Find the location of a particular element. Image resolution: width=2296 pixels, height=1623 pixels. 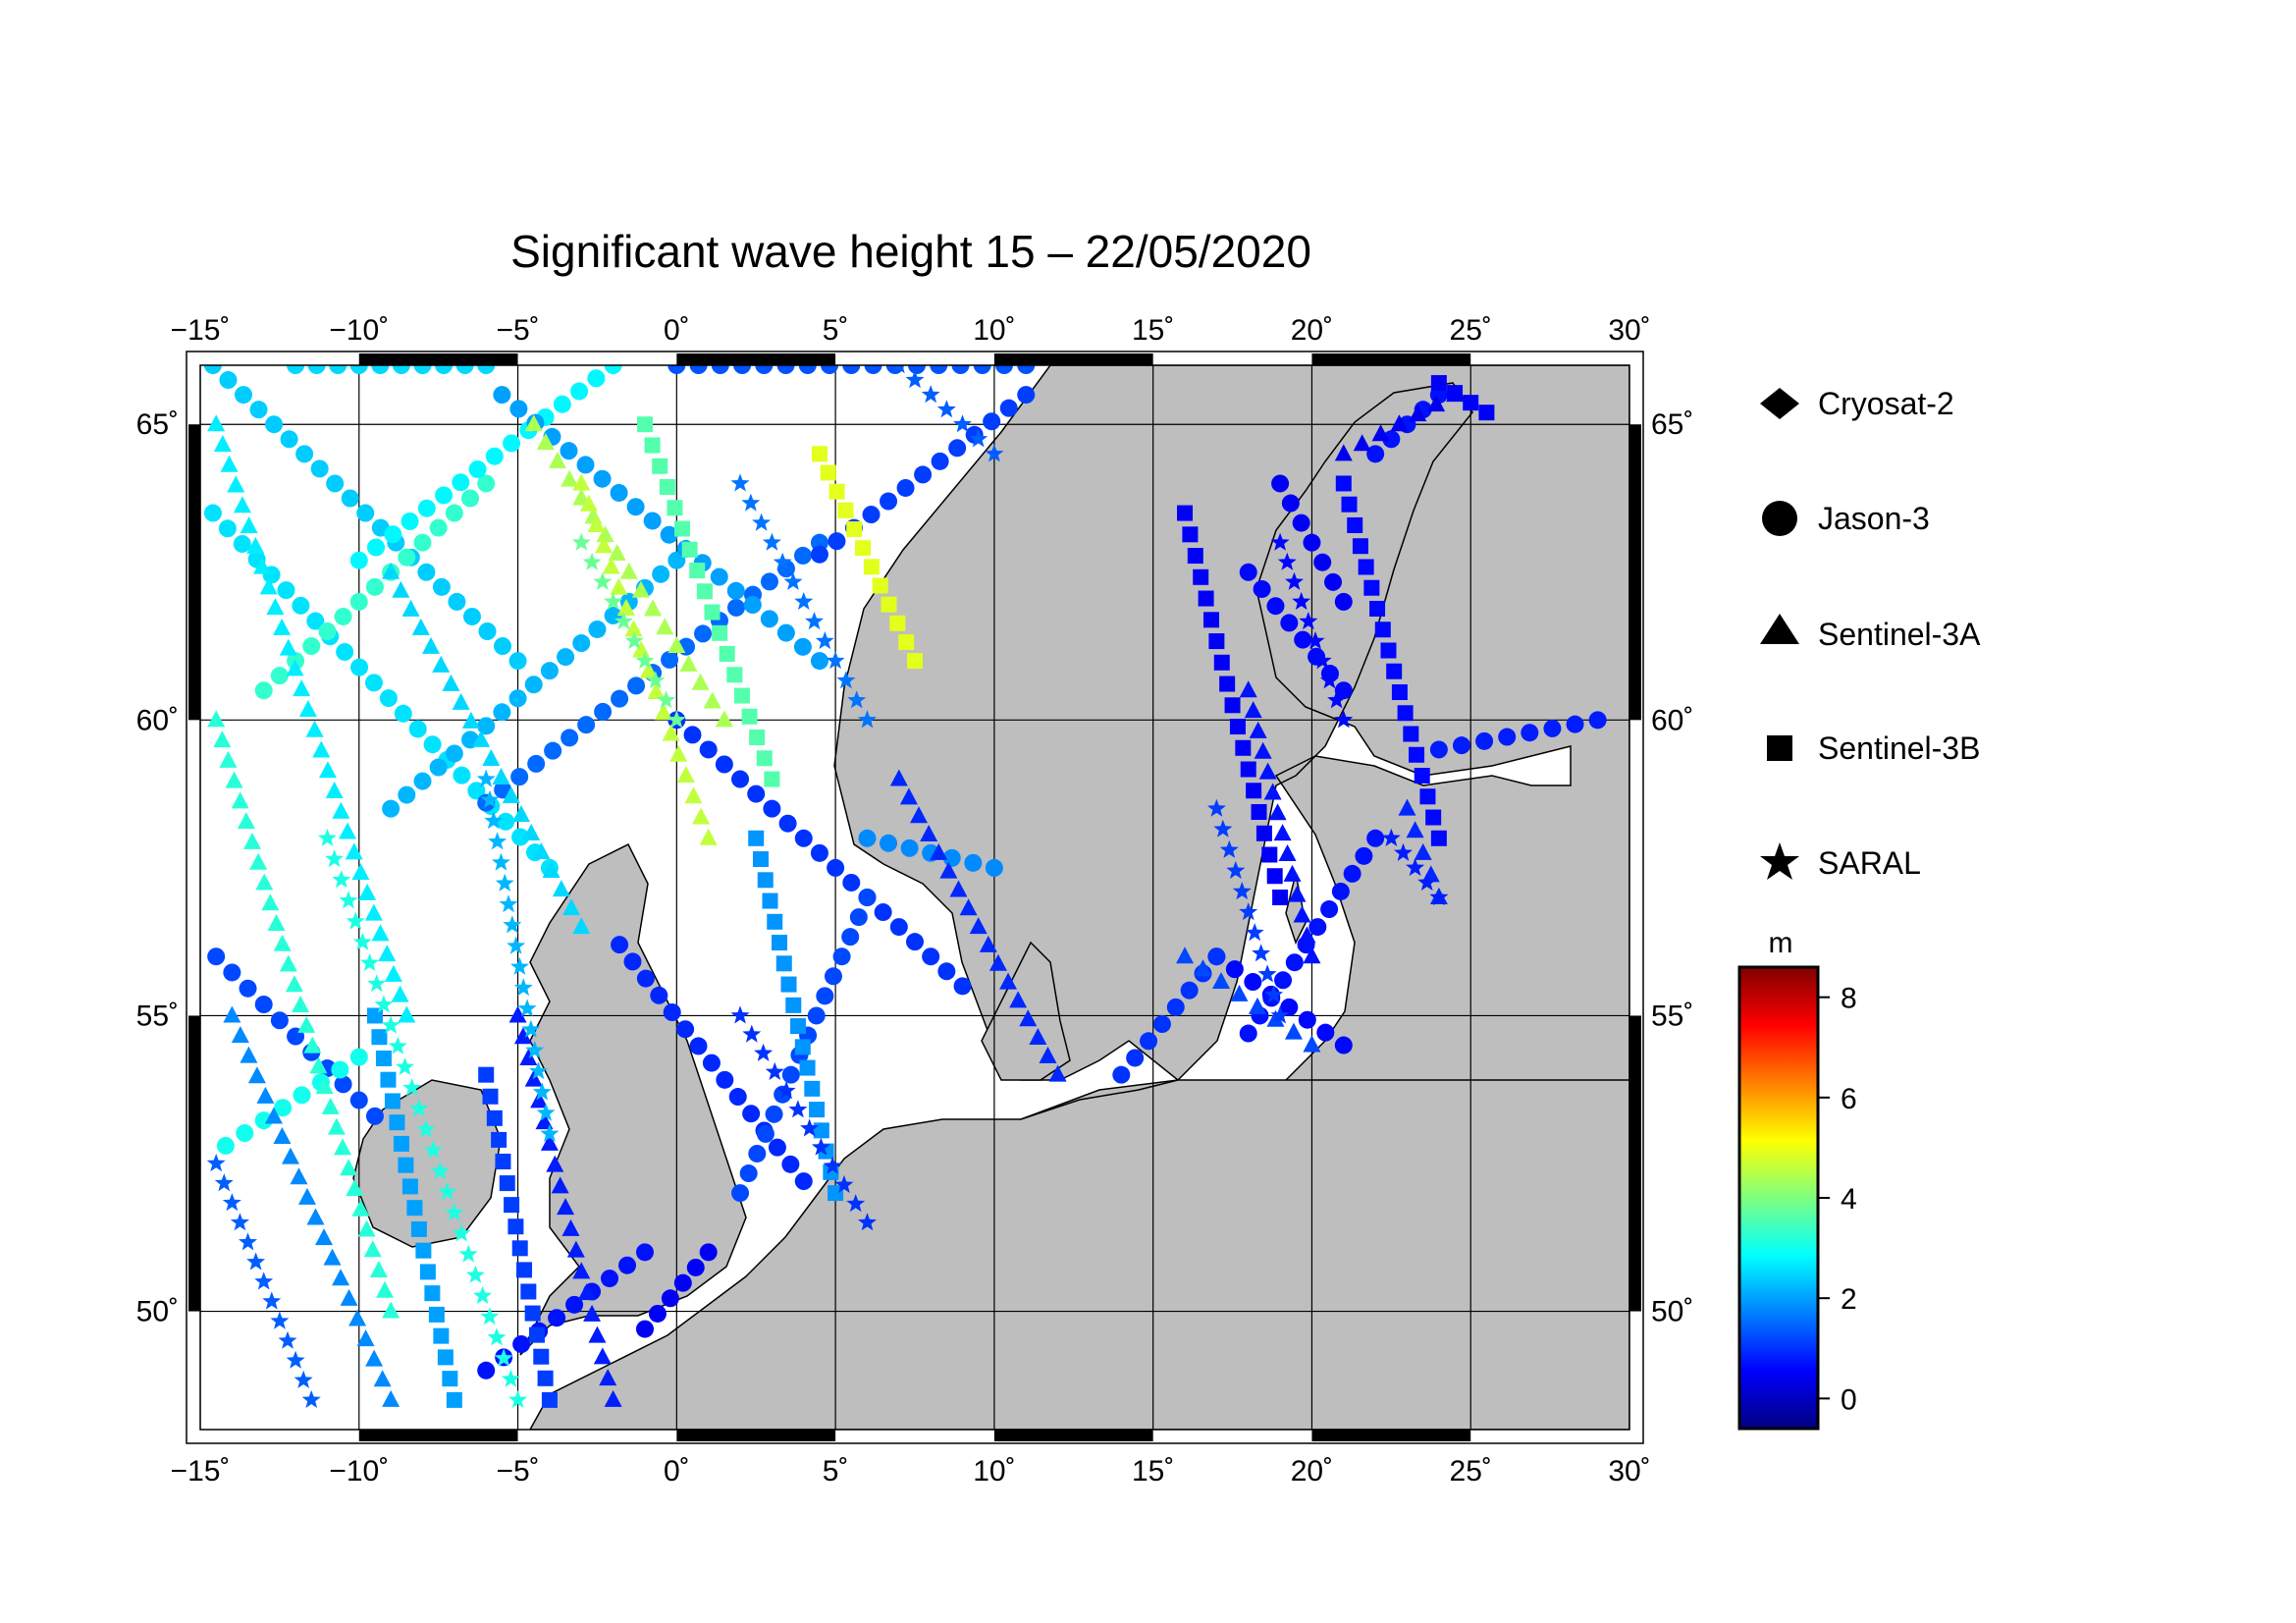

lon-tick-label-bottom: 25˚ is located at coordinates (1471, 1471).